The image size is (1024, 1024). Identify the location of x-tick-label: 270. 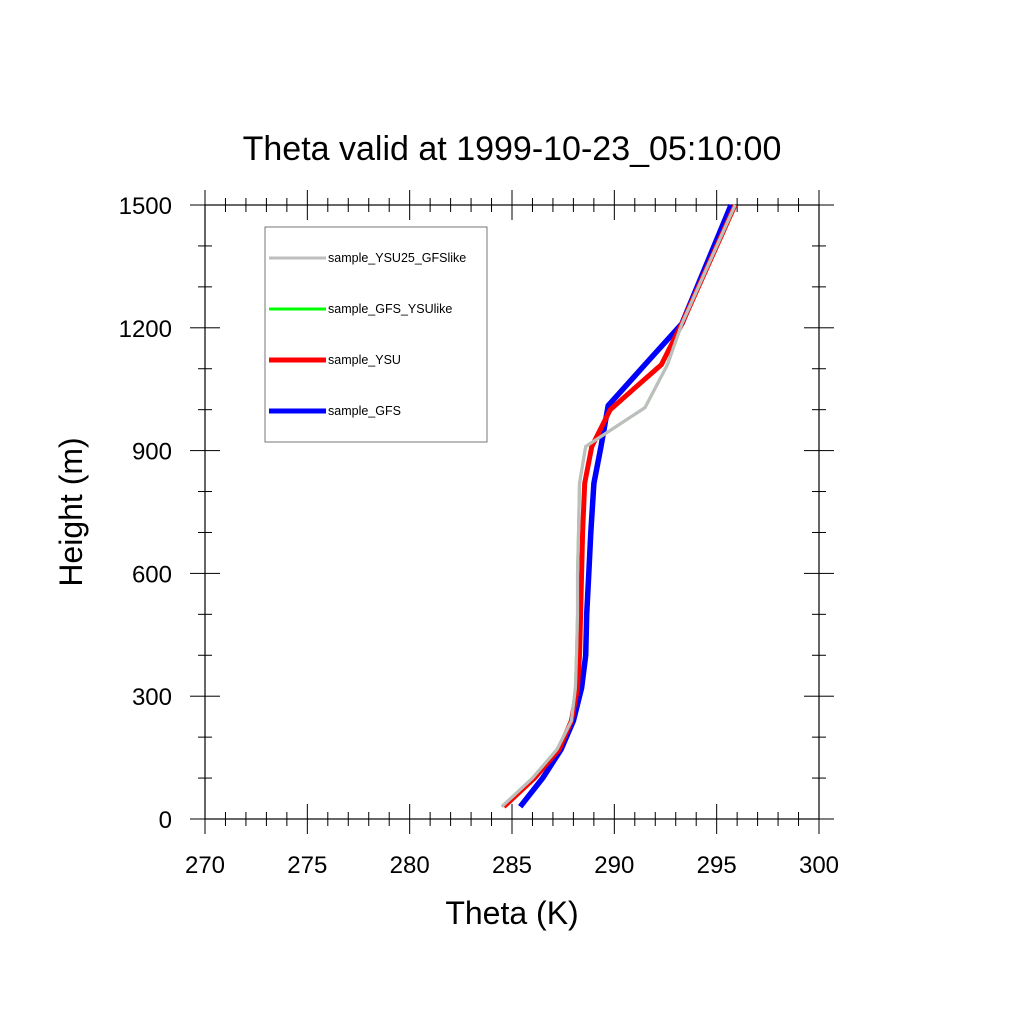
(205, 865).